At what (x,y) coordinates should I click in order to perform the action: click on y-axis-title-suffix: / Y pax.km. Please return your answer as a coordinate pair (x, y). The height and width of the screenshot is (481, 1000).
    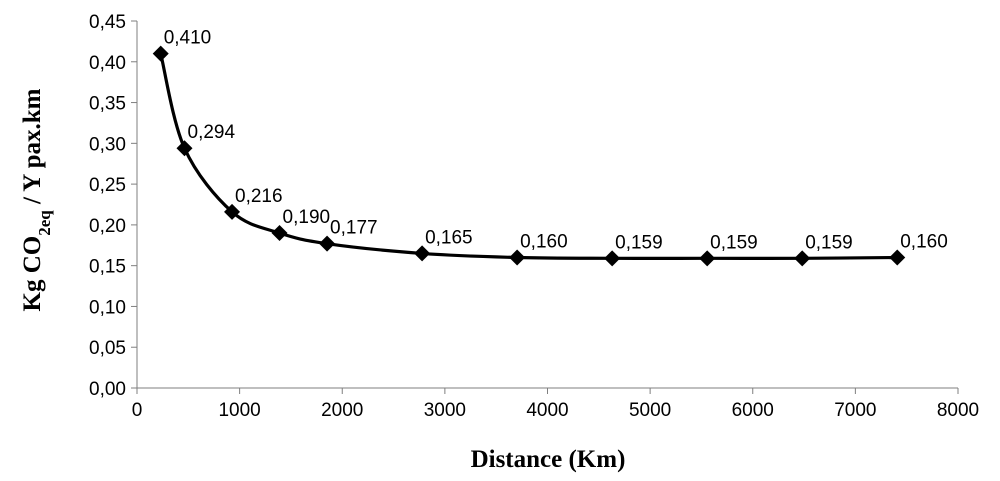
    Looking at the image, I should click on (32, 149).